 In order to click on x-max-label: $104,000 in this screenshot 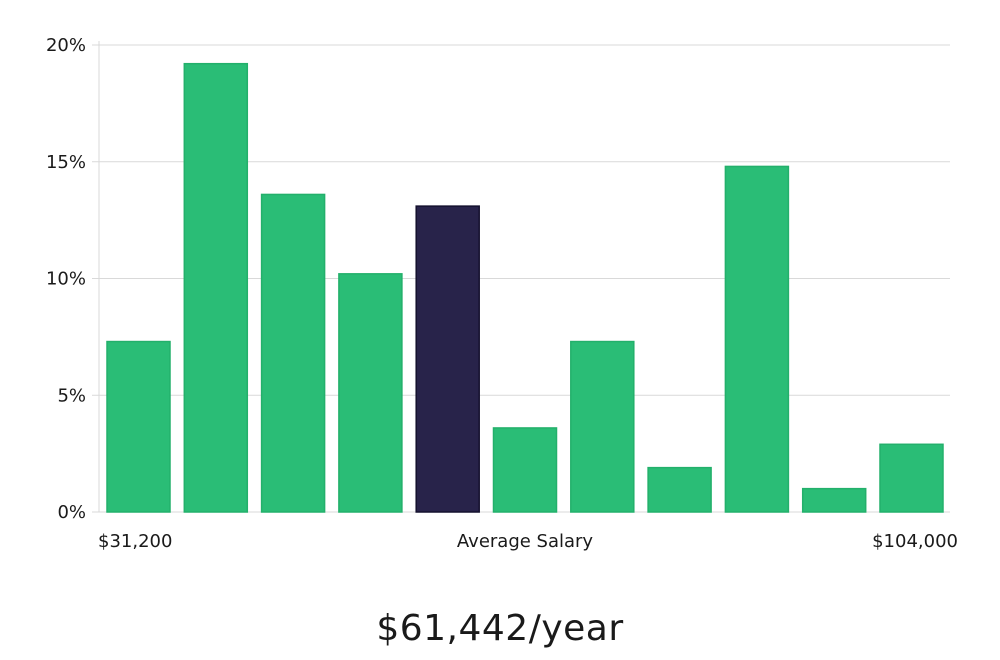, I will do `click(915, 541)`.